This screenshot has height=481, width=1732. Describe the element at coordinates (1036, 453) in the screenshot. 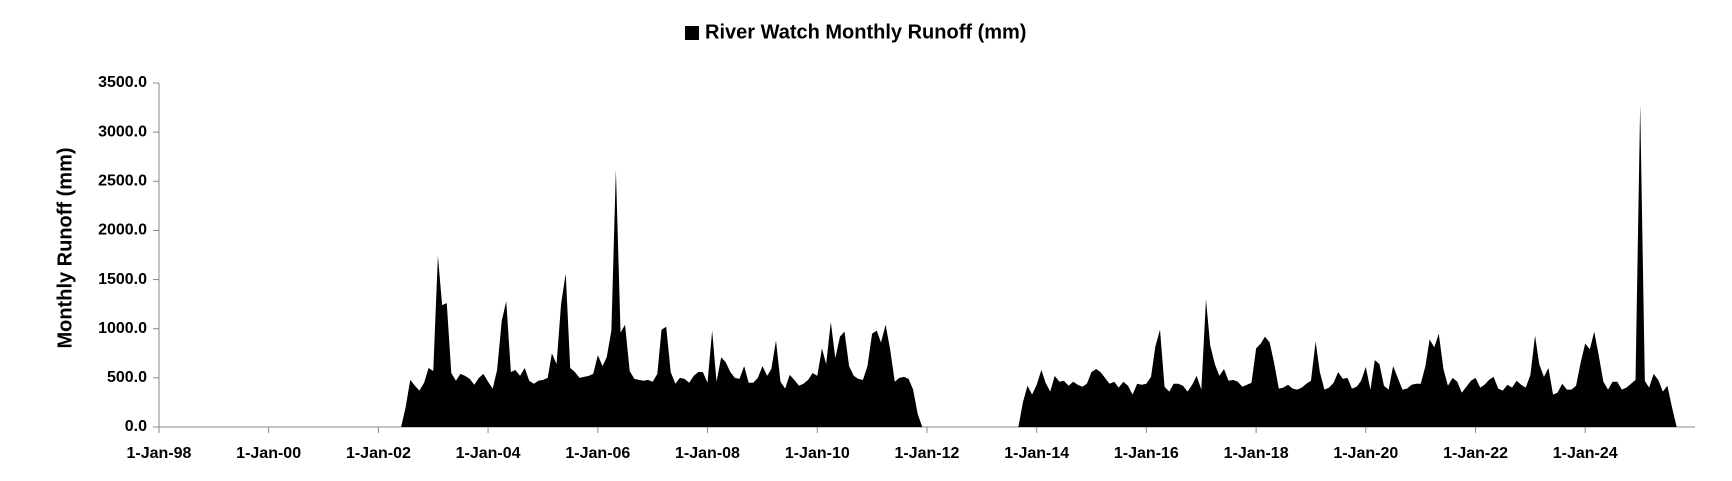

I see `x-tick-label: 1-Jan-14` at that location.